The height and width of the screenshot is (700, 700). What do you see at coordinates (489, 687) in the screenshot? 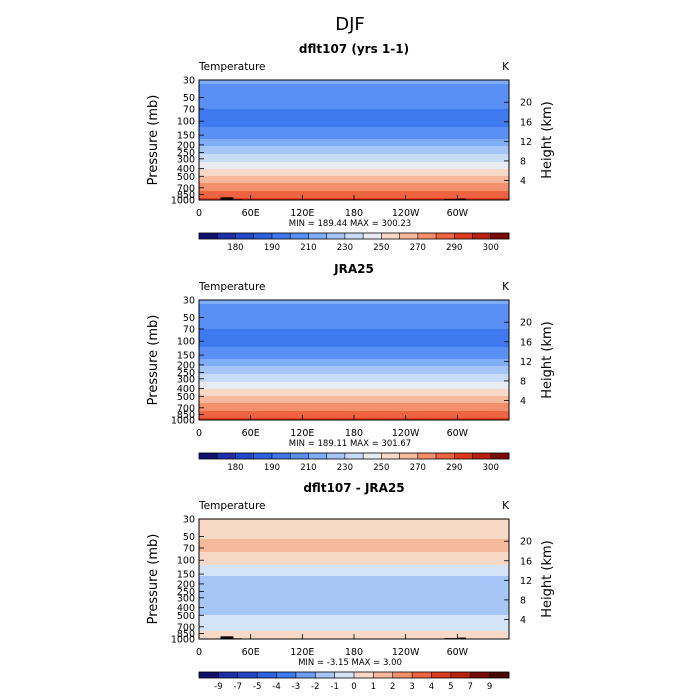
I see `colorbar-label: 9` at bounding box center [489, 687].